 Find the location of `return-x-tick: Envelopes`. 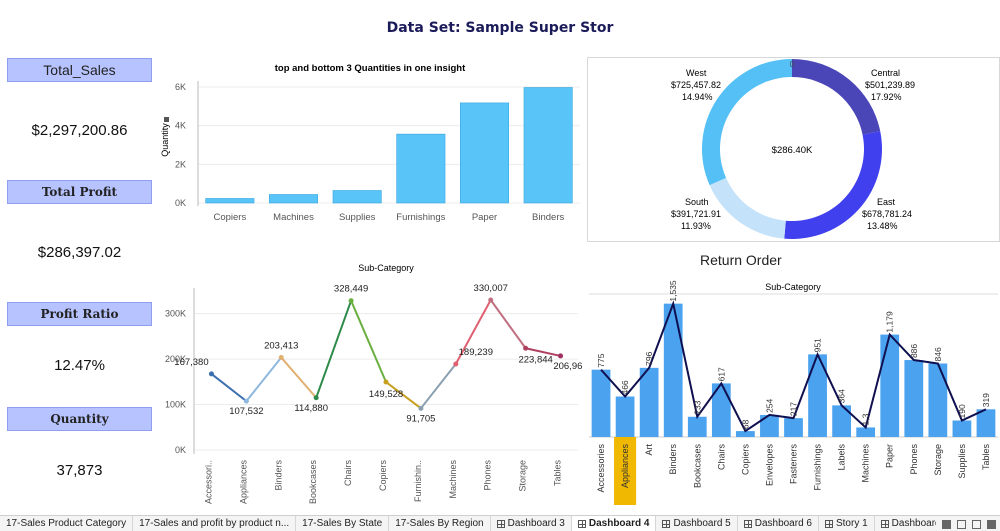

return-x-tick: Envelopes is located at coordinates (769, 465).